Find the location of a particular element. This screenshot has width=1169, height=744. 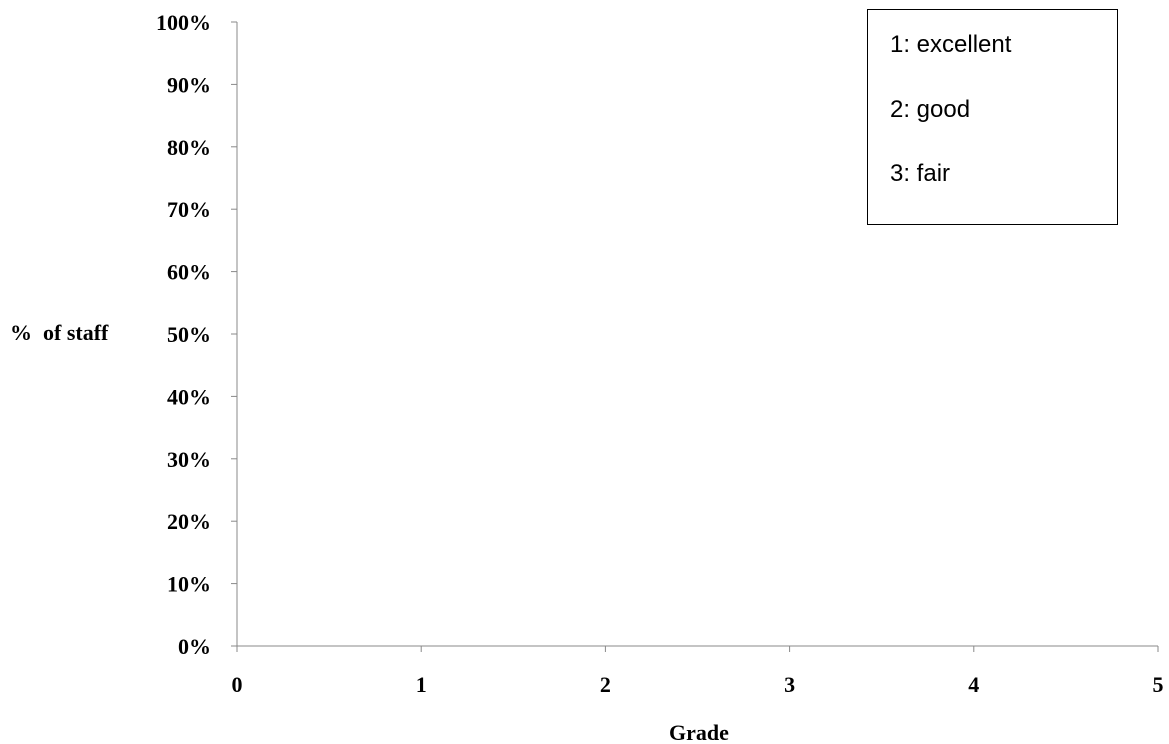

y-tick-label: 40% is located at coordinates (189, 396).